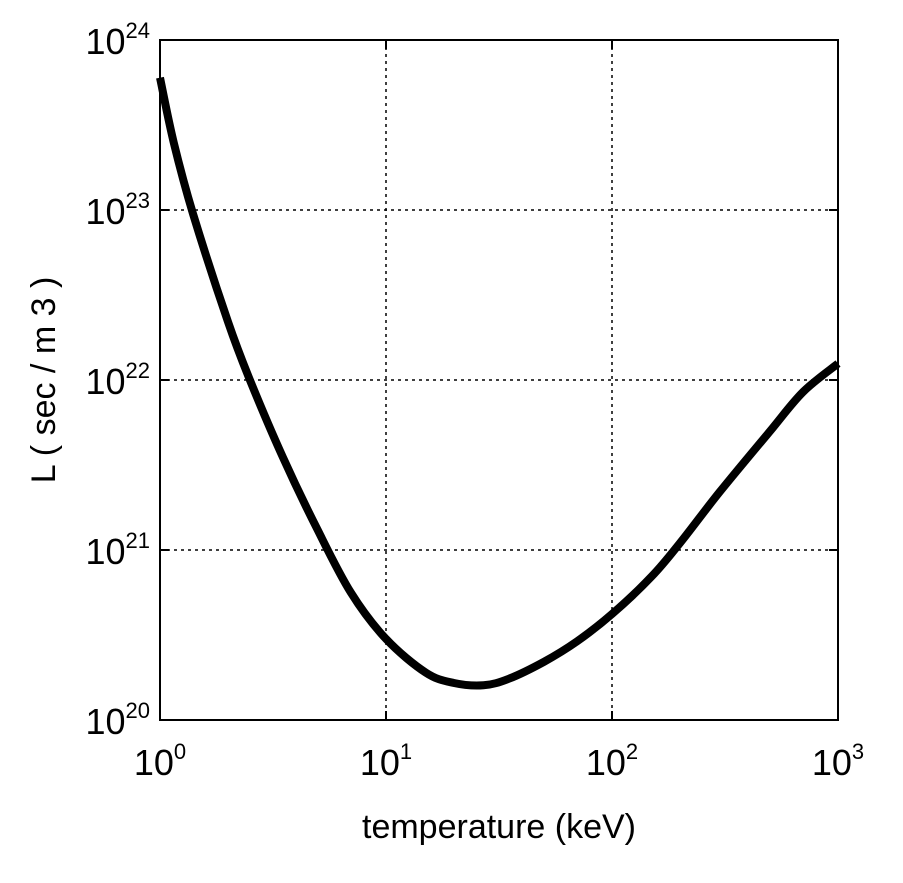 This screenshot has width=903, height=883. Describe the element at coordinates (499, 761) in the screenshot. I see `x-tick-labels: 10⁰ 10¹ 10² 10³` at that location.